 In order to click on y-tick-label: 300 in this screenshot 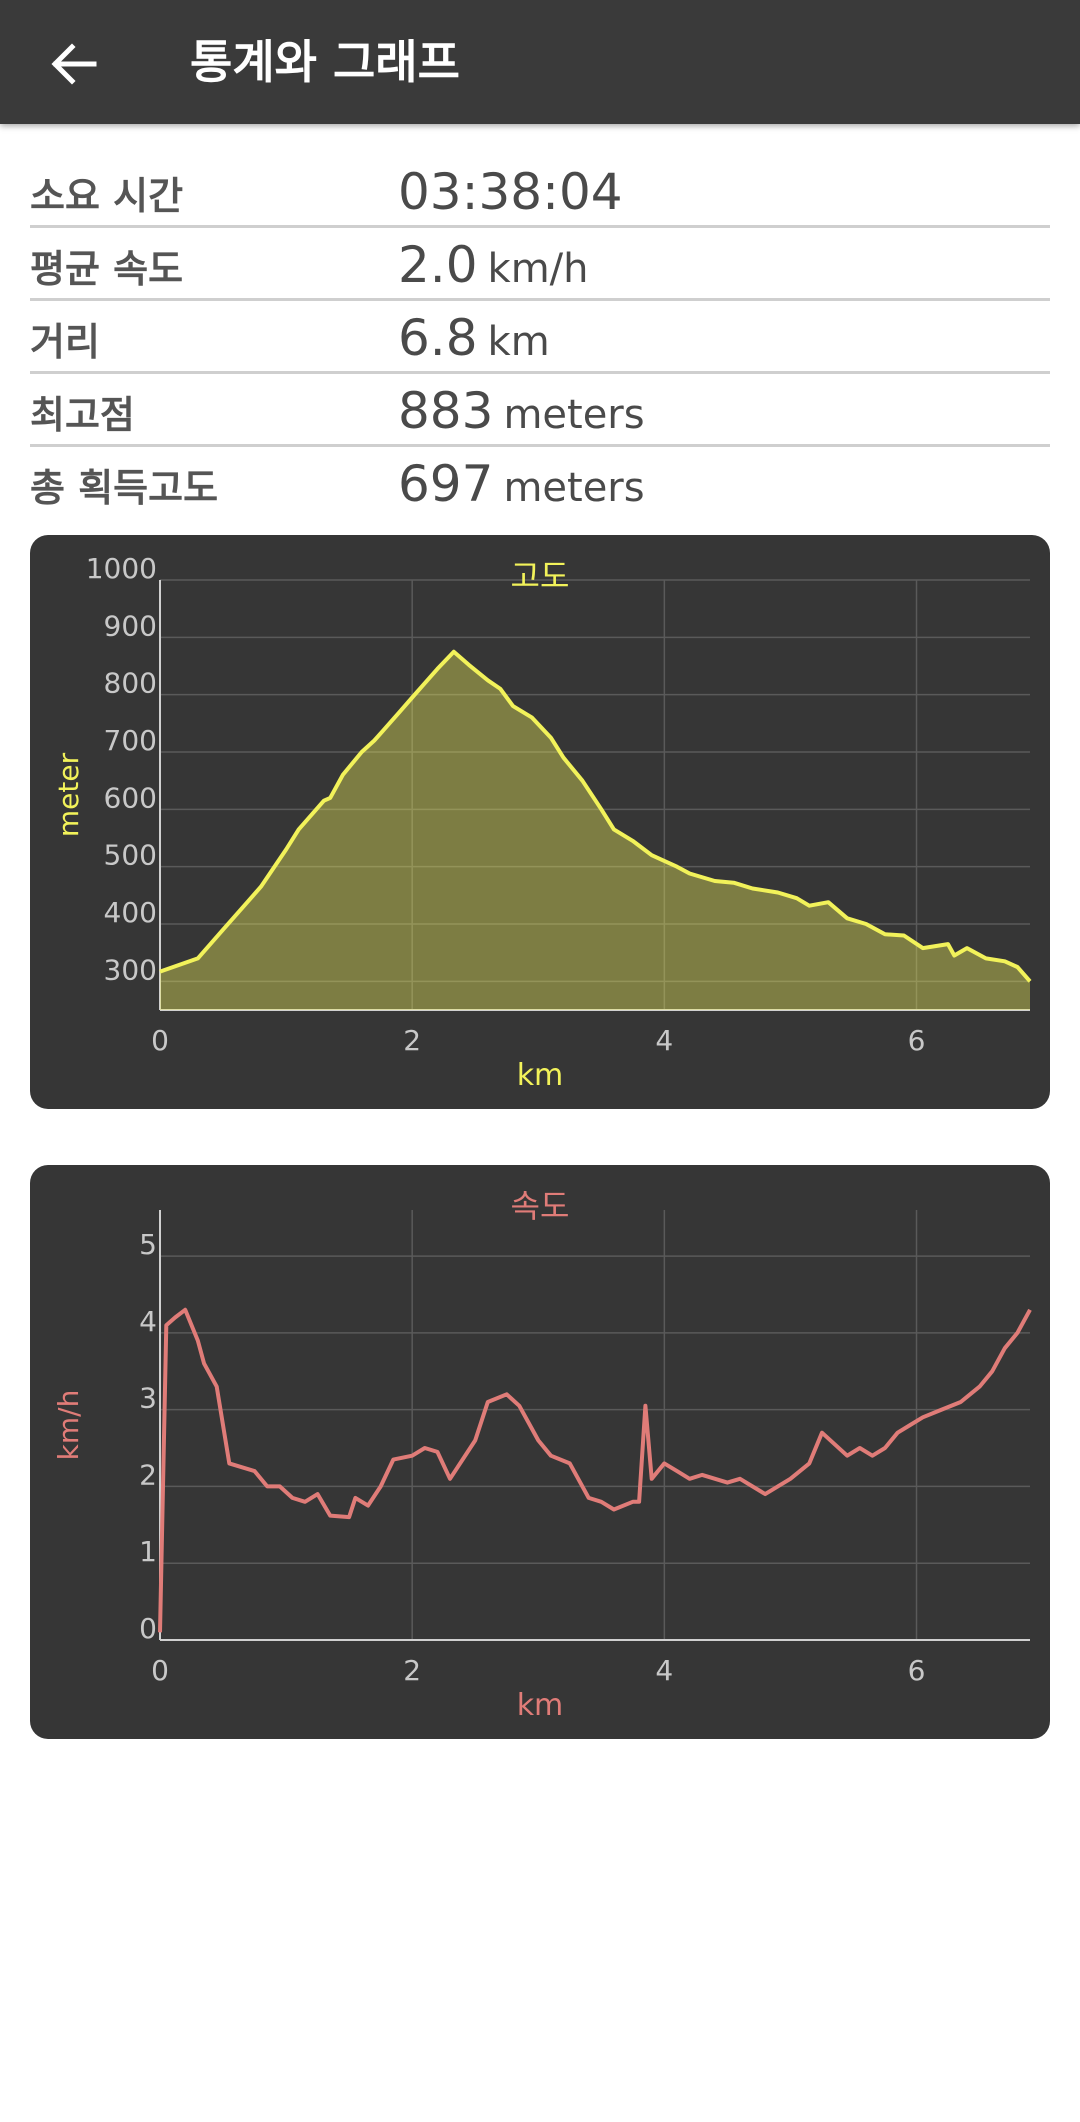, I will do `click(130, 969)`.